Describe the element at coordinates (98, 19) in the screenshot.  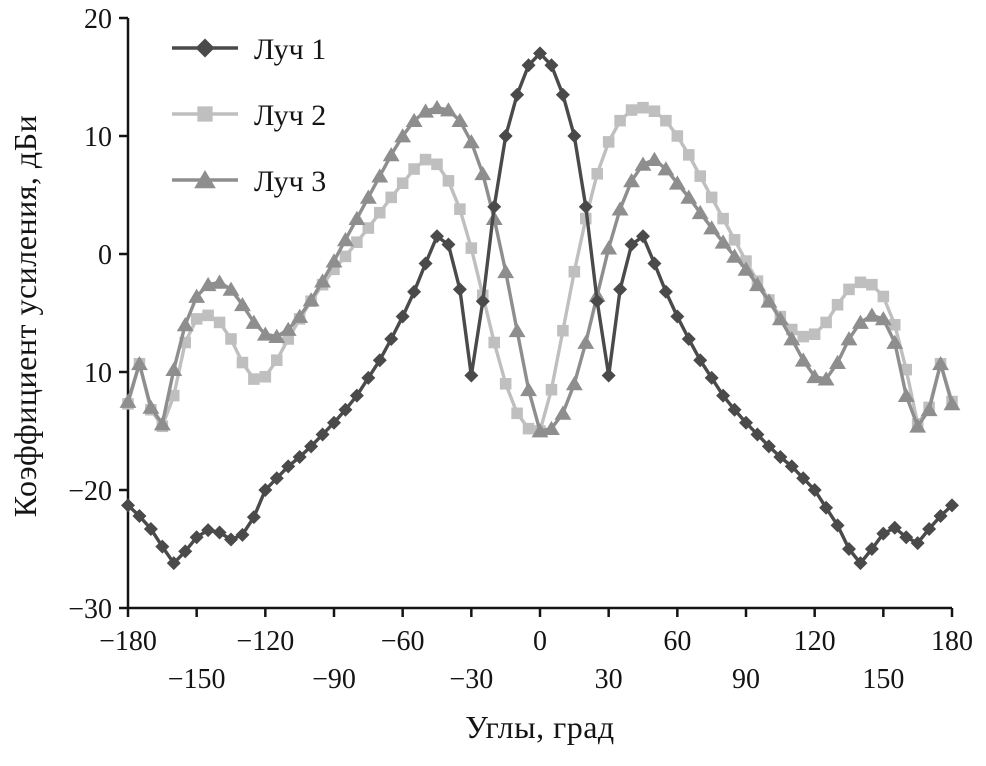
I see `y-tick-label: 20` at that location.